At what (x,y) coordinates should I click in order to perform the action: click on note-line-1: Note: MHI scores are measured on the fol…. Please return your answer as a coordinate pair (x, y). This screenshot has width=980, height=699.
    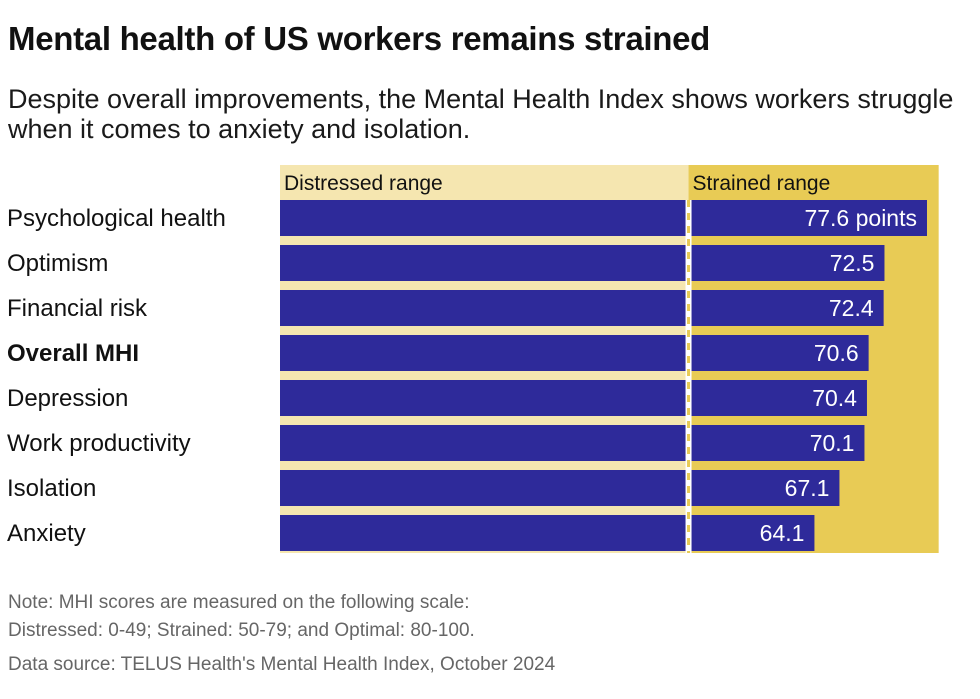
    Looking at the image, I should click on (239, 602).